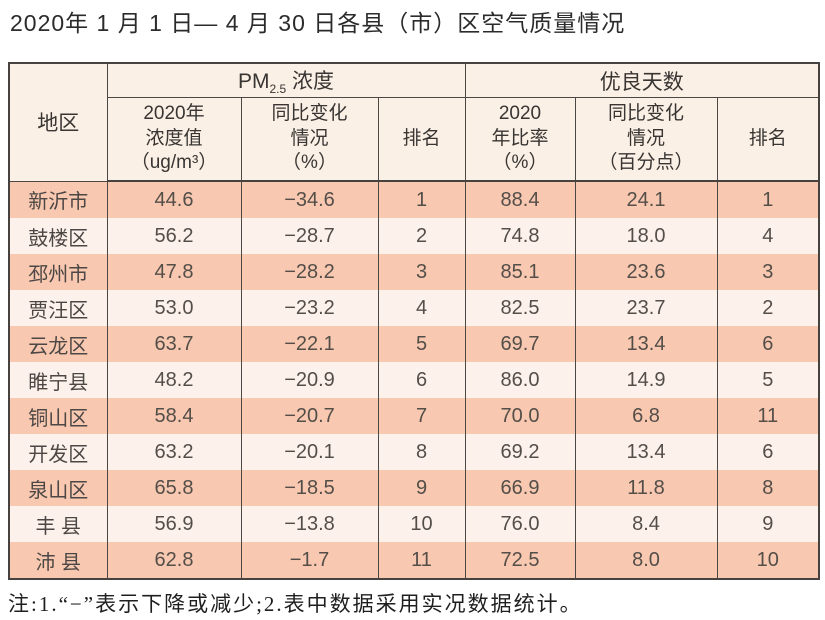 The width and height of the screenshot is (825, 620). I want to click on region-cell: 泉山区, so click(58, 488).